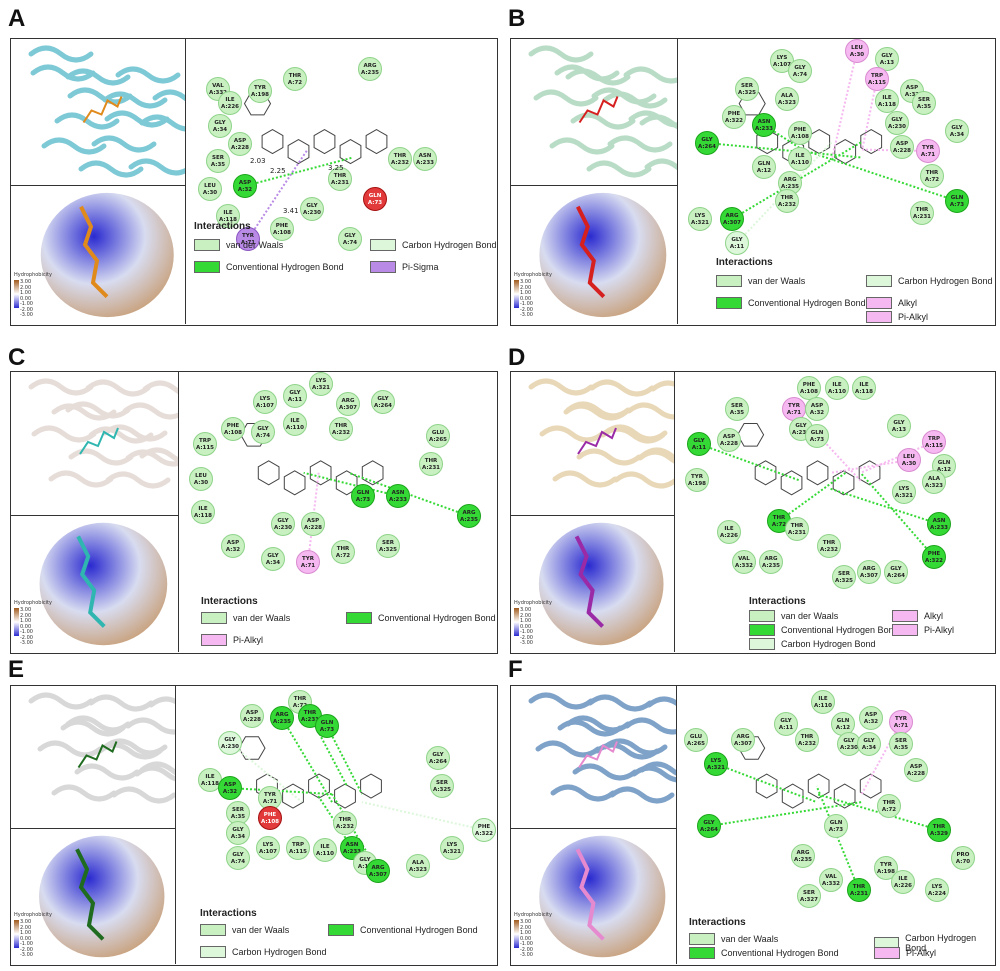 Image resolution: width=1000 pixels, height=971 pixels. What do you see at coordinates (230, 103) in the screenshot?
I see `residue-node: ILE A:226` at bounding box center [230, 103].